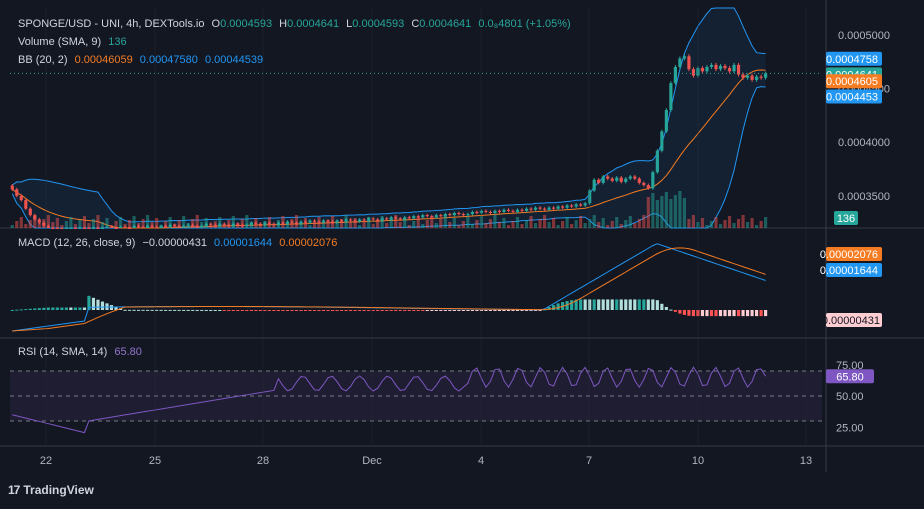 This screenshot has width=924, height=509. I want to click on rsi-value: 65.80, so click(128, 352).